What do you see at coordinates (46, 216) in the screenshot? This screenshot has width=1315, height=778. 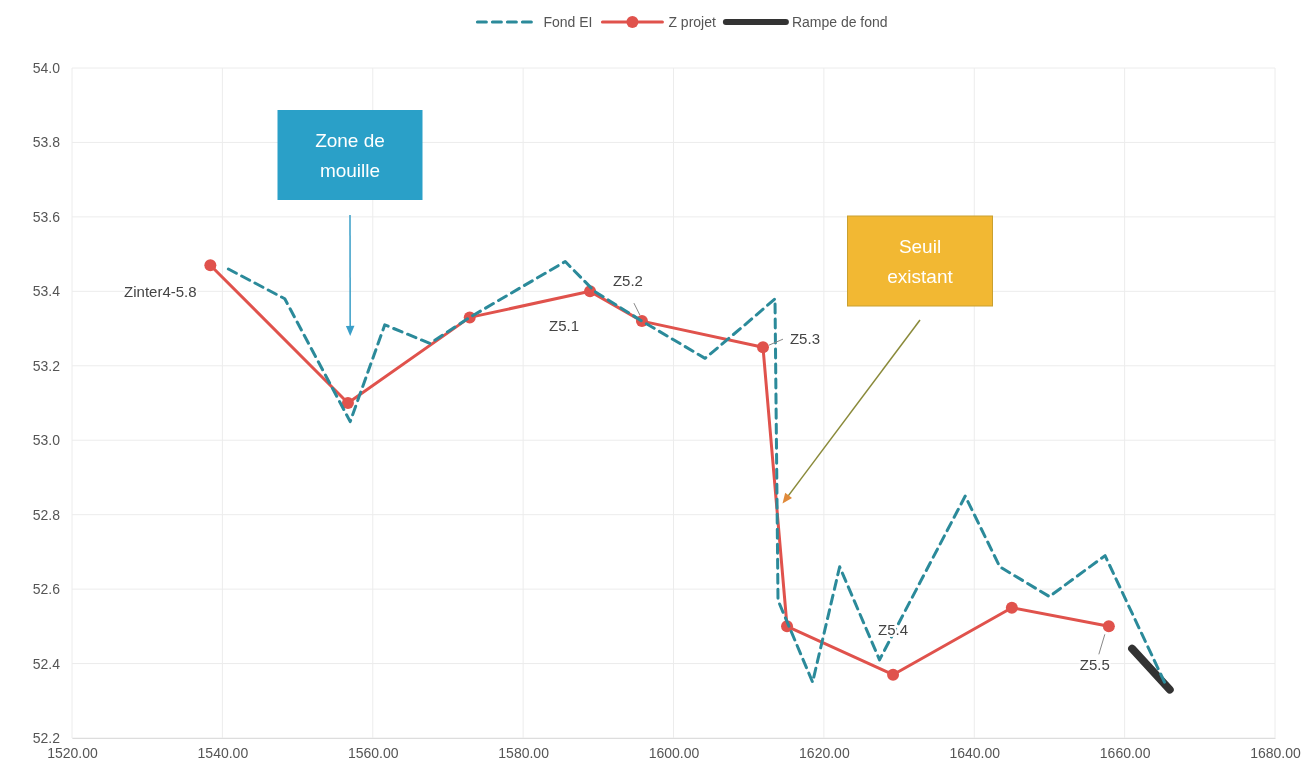 I see `y-tick-label: 53.6` at bounding box center [46, 216].